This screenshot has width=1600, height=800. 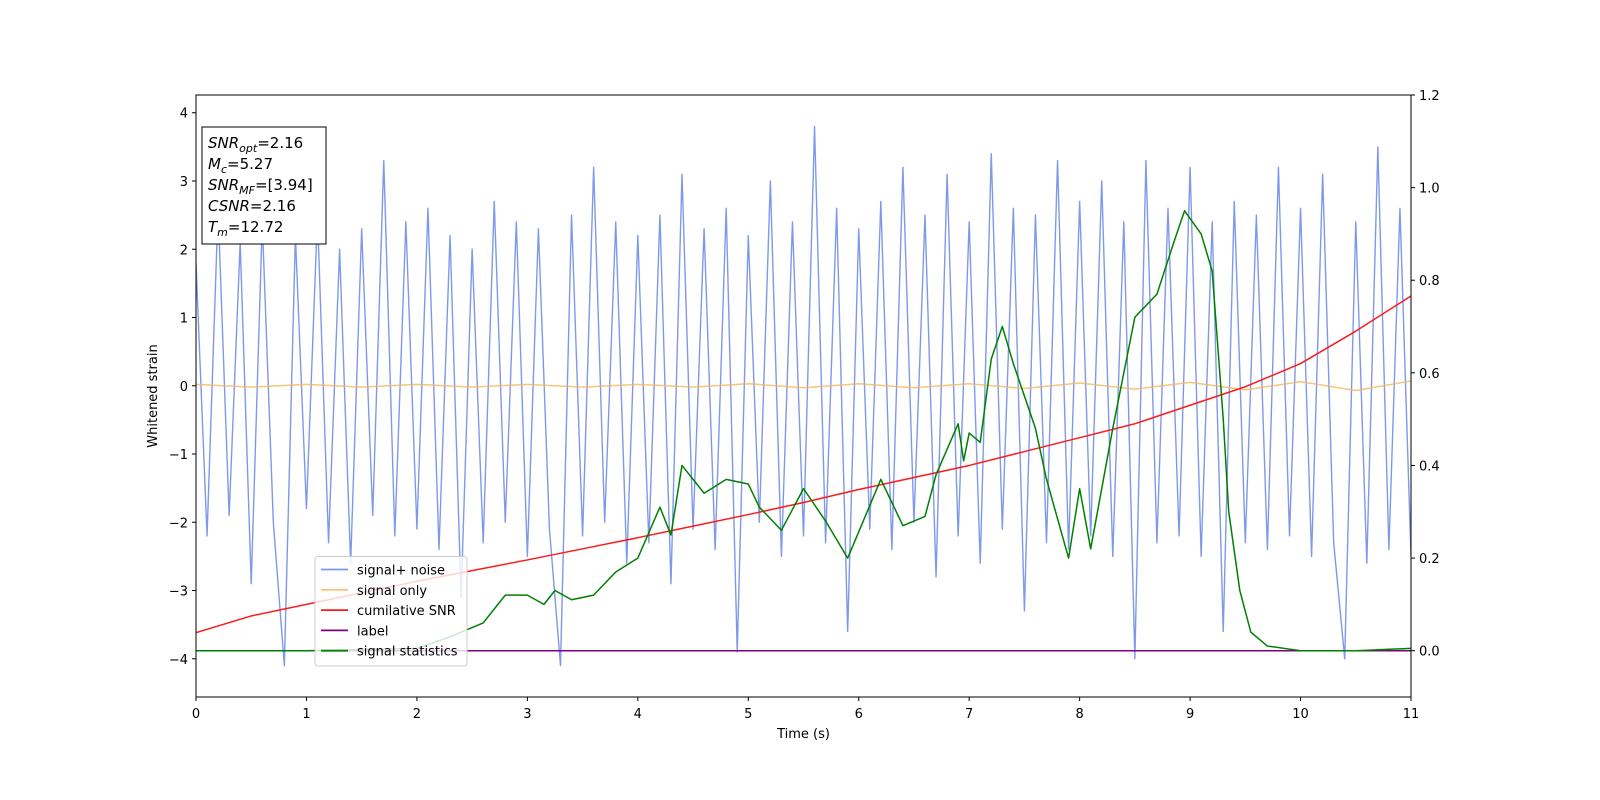 What do you see at coordinates (184, 250) in the screenshot?
I see `y-tick-label: 2` at bounding box center [184, 250].